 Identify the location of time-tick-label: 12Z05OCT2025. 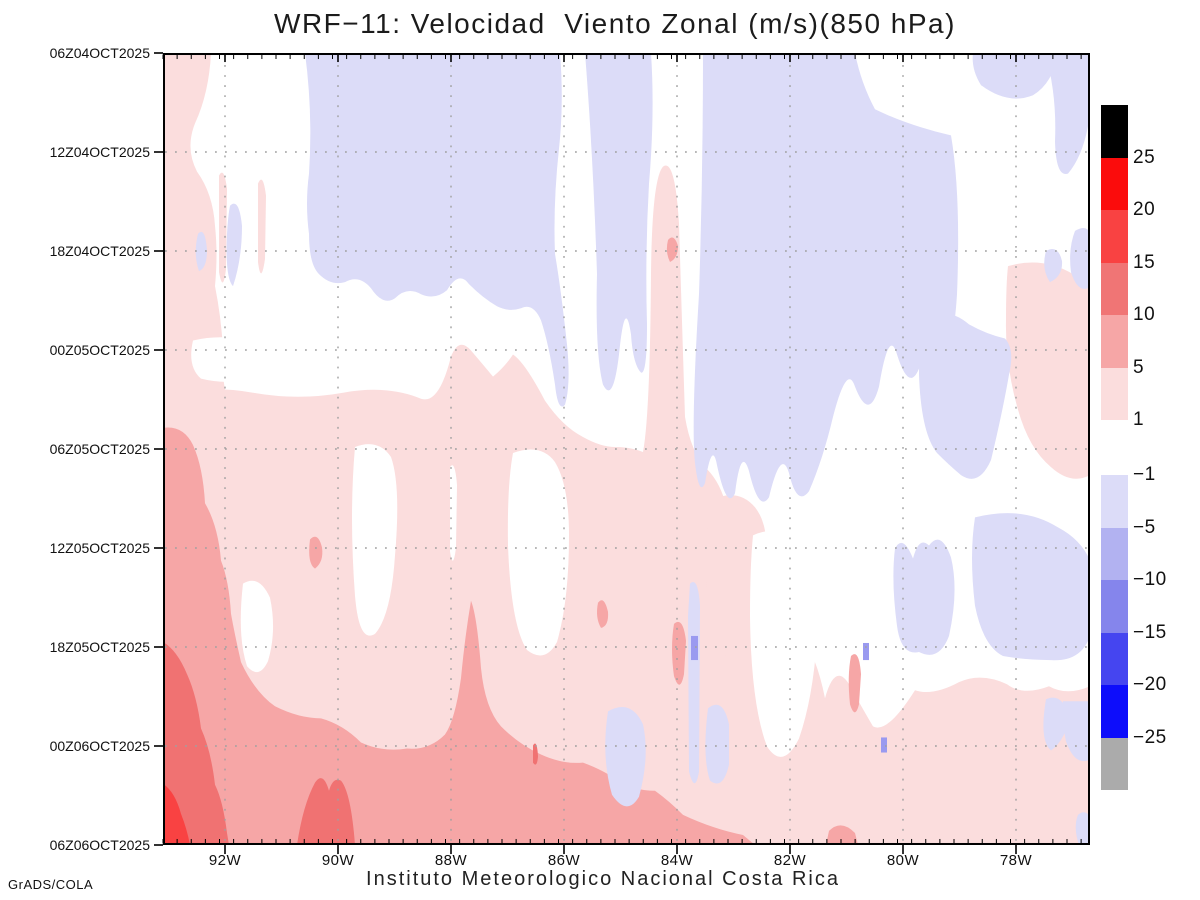
(99, 548).